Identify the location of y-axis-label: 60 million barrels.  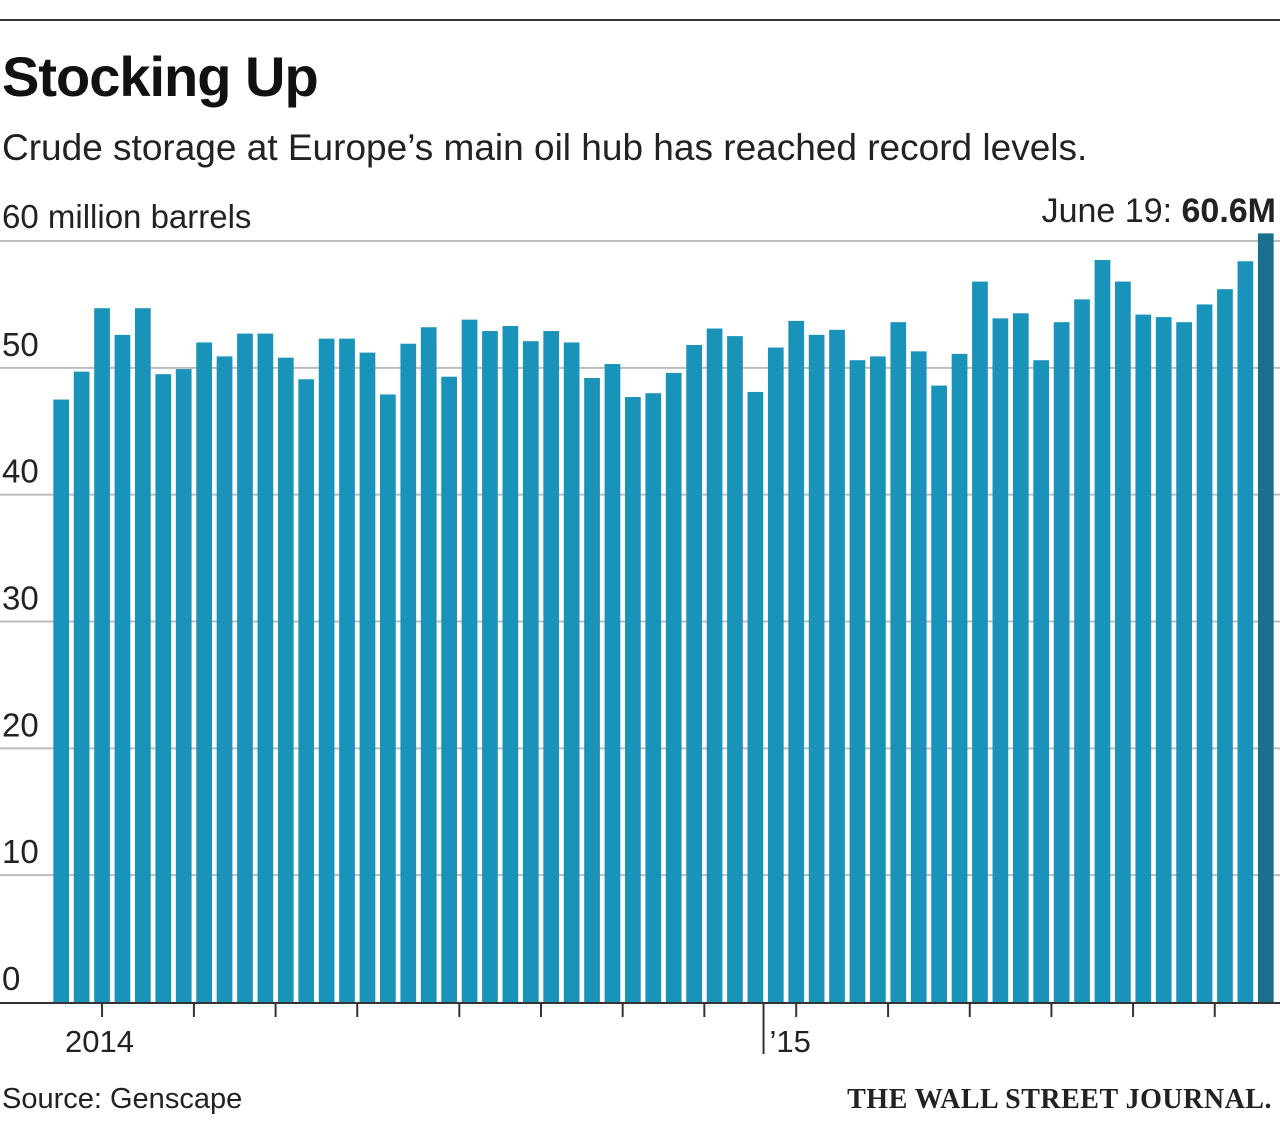
(126, 216).